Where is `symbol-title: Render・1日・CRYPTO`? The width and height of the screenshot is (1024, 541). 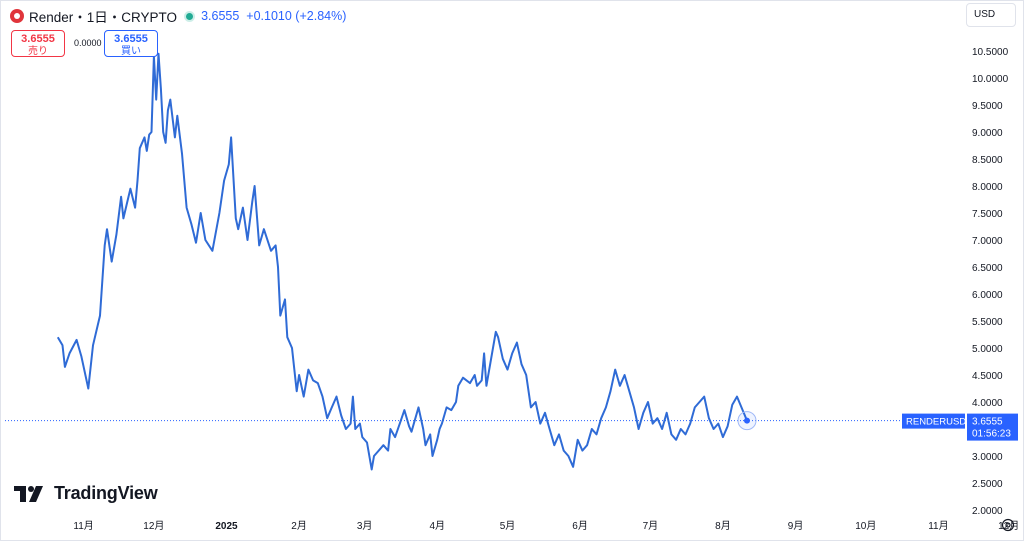
symbol-title: Render・1日・CRYPTO is located at coordinates (103, 17).